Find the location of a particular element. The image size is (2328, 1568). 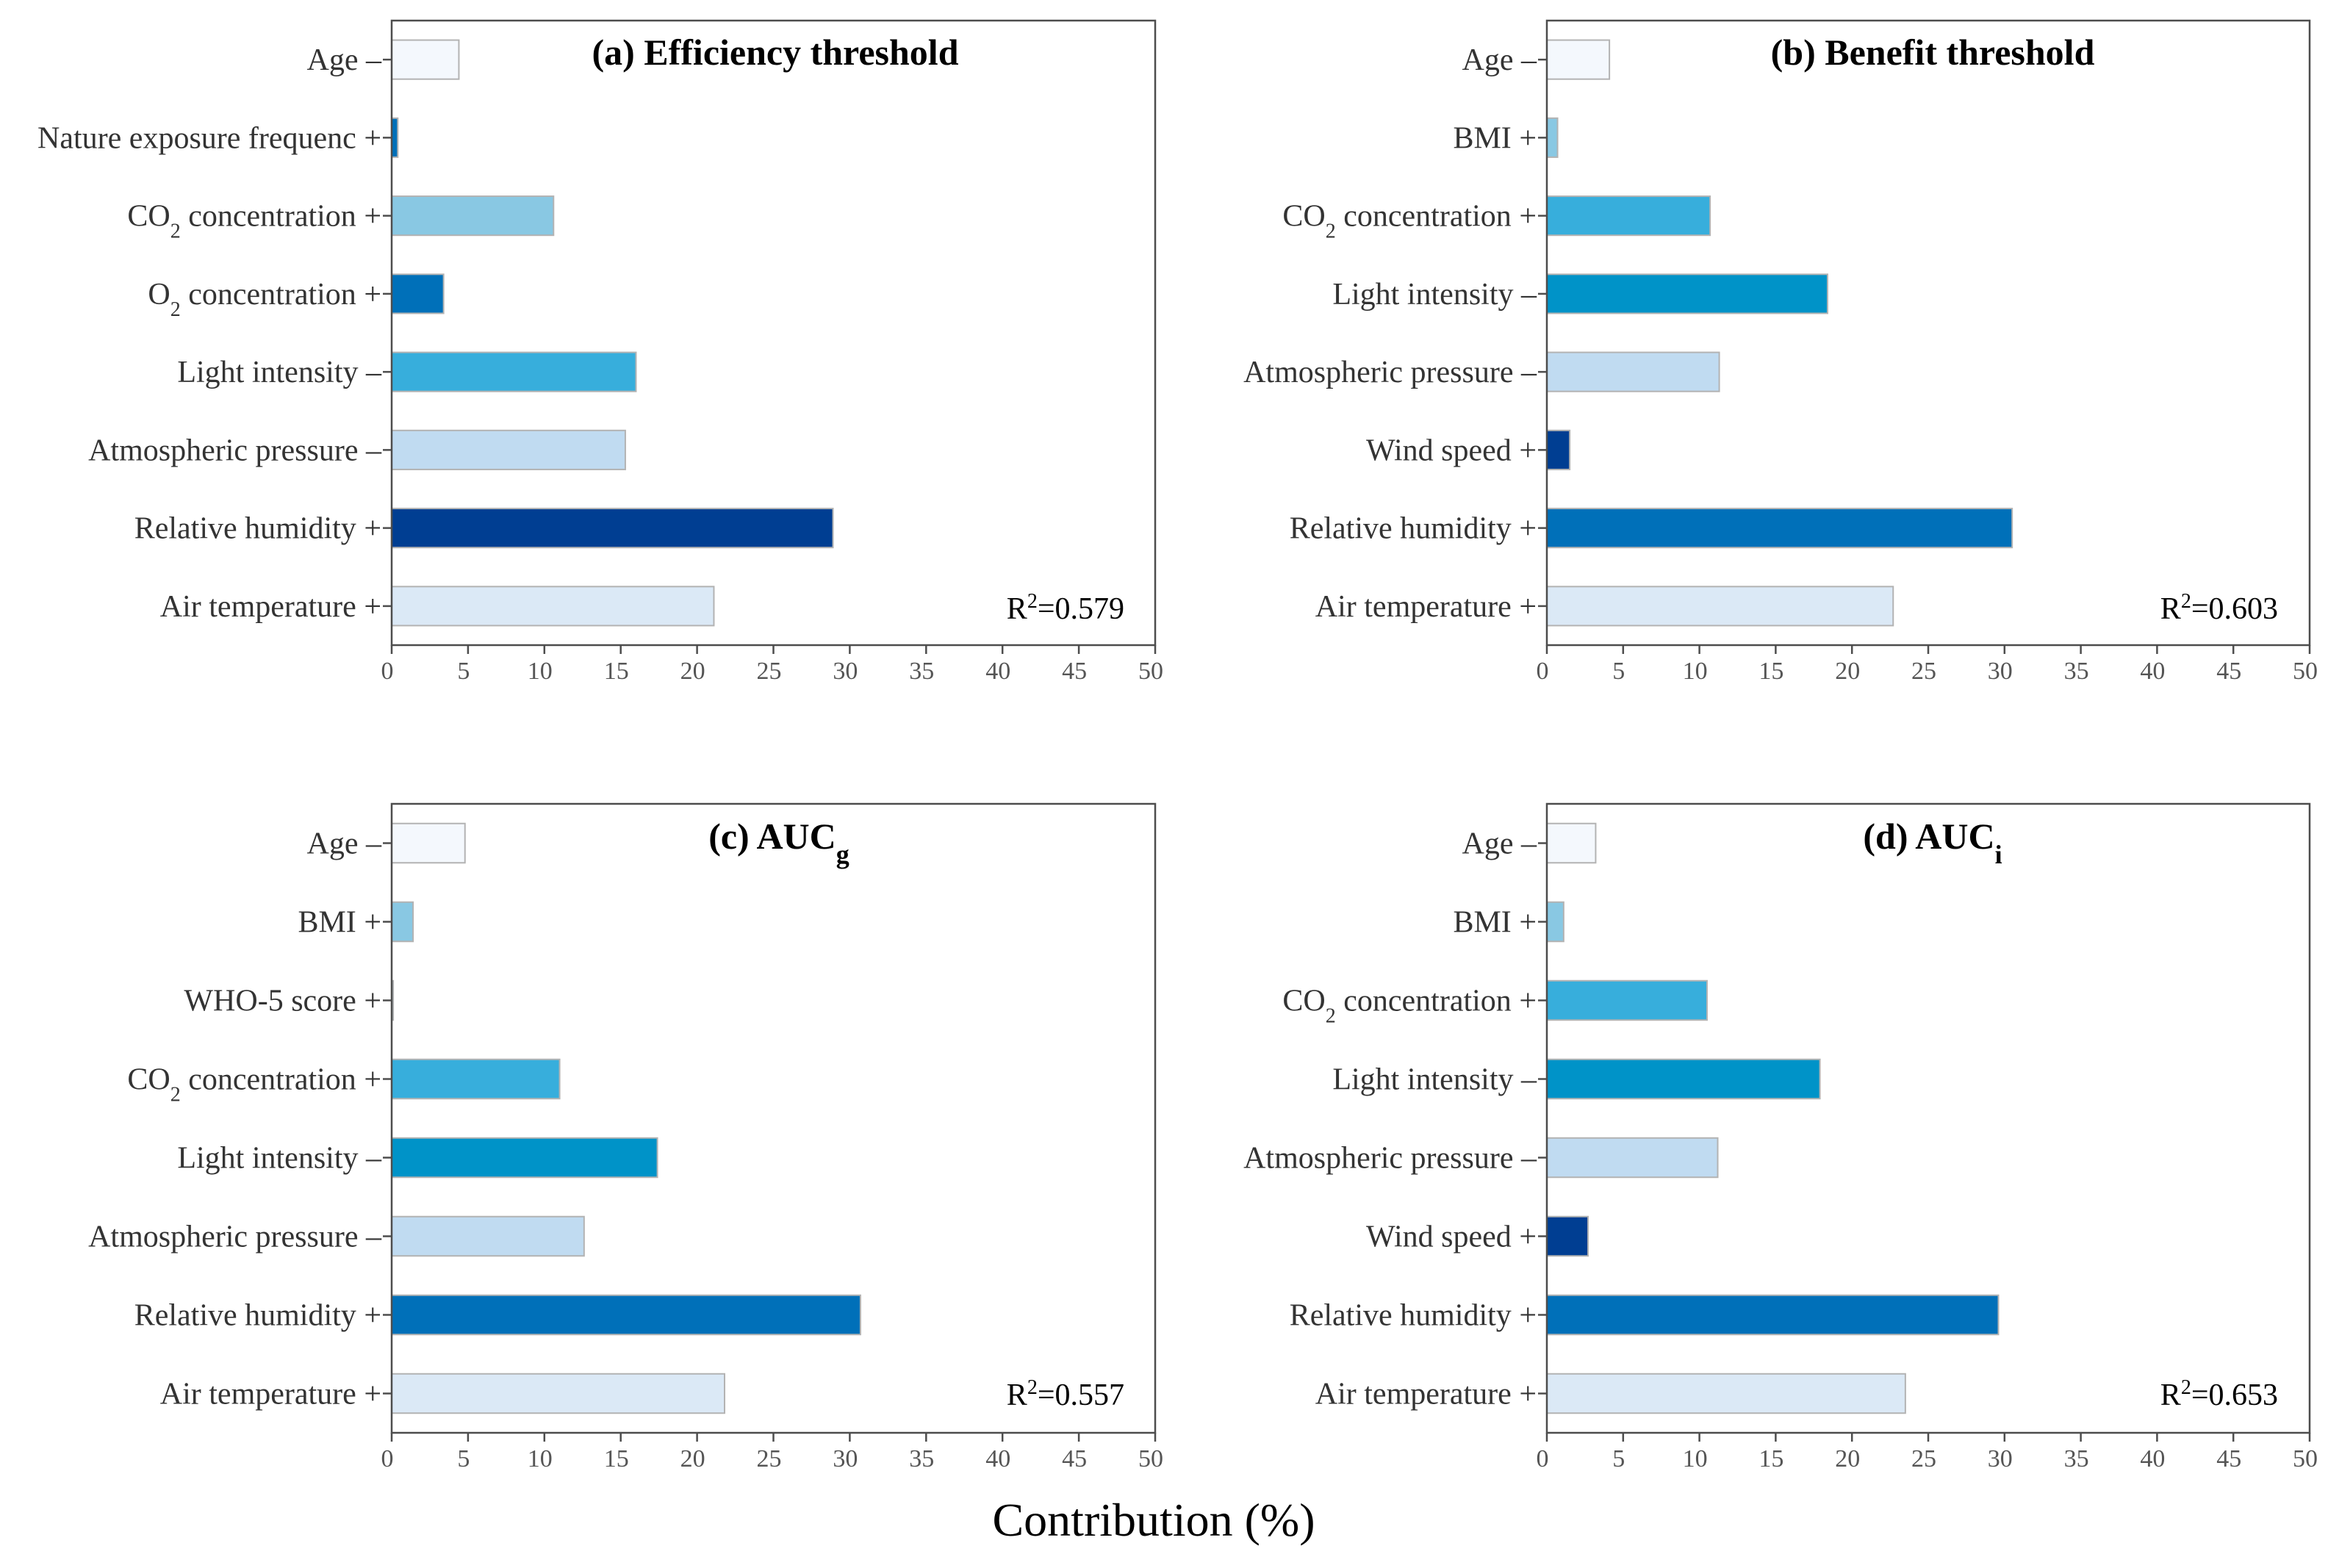

category-label-nature-exposure-frequenc: Nature exposure frequenc + is located at coordinates (209, 138).